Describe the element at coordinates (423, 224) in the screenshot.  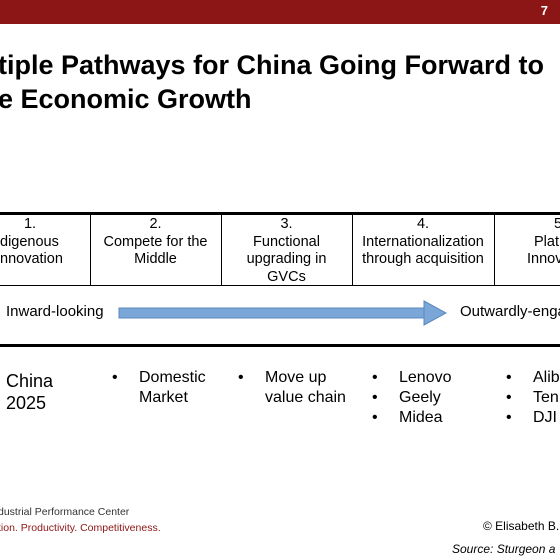
I see `pathway-number-4: 4.` at that location.